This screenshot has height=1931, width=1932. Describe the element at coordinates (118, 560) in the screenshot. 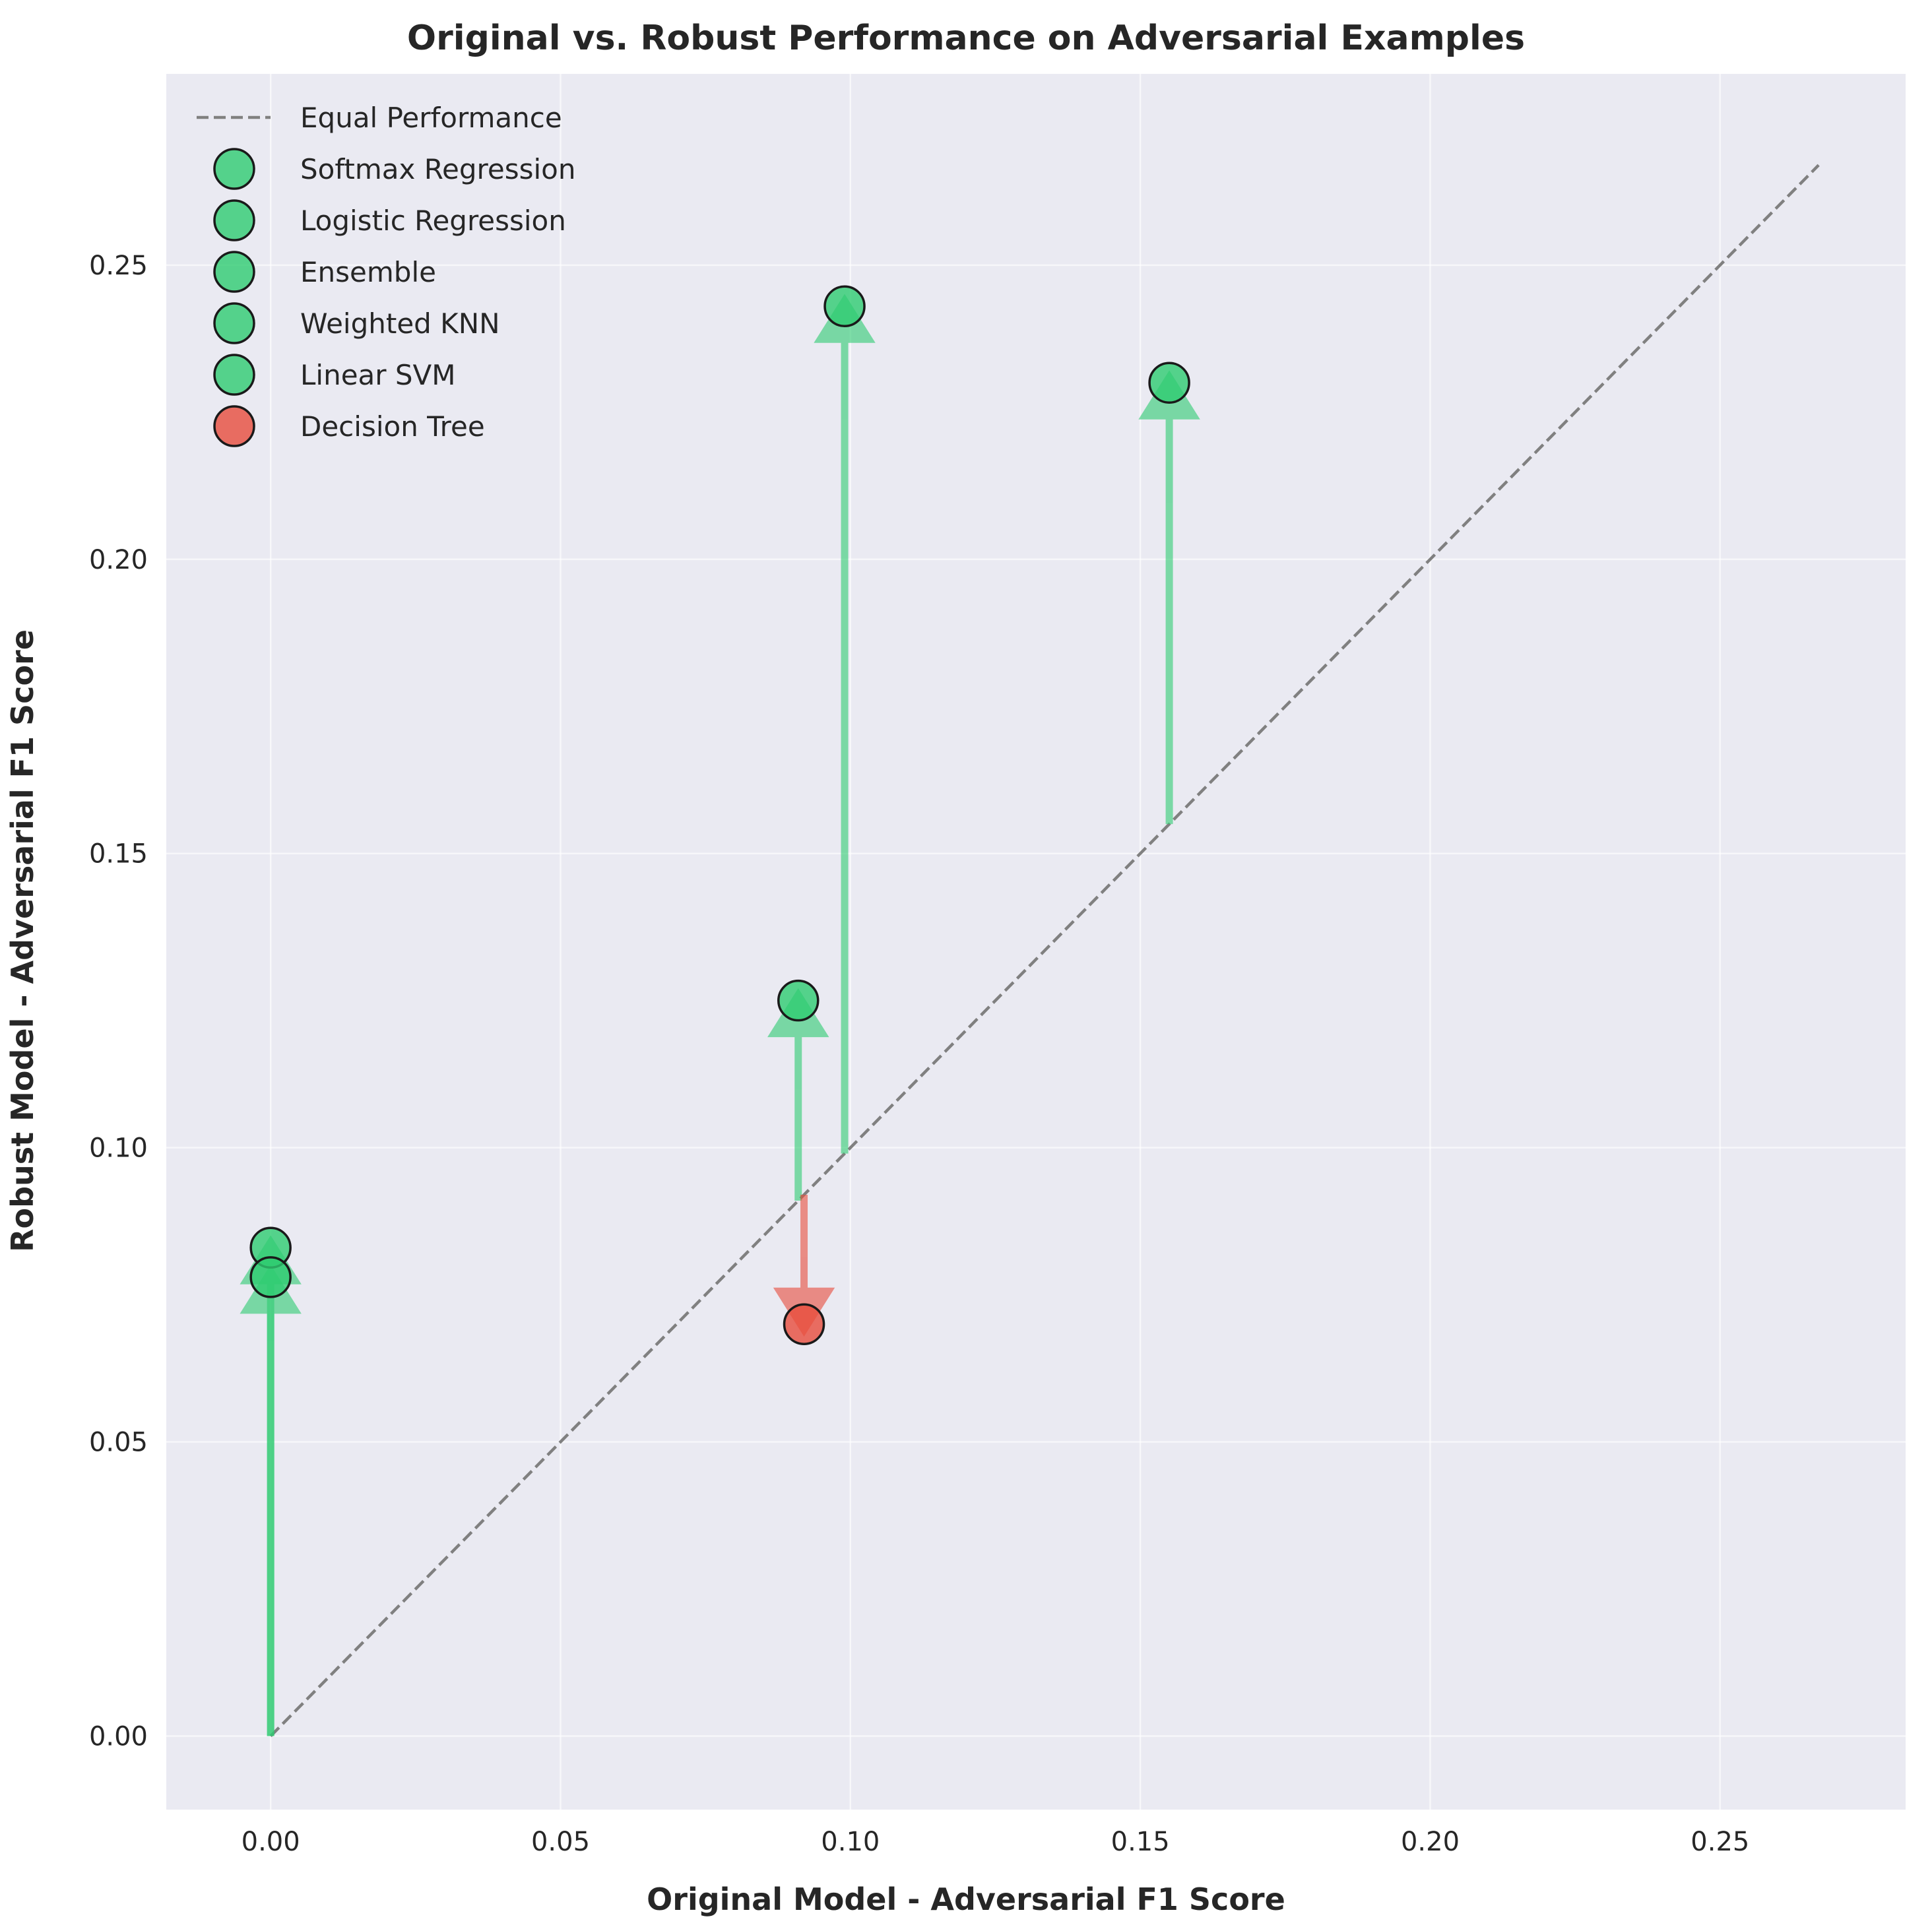

I see `y-tick-label: 0.20` at that location.